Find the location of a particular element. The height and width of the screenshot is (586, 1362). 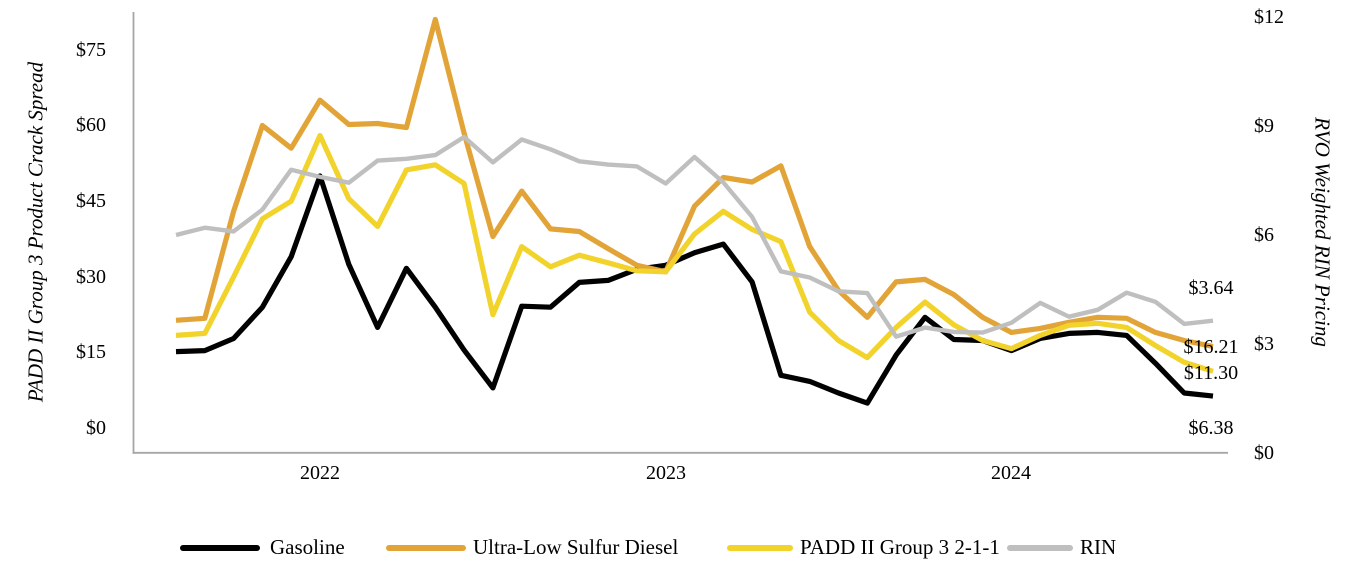

left-axis-tick: $45 is located at coordinates (91, 201).